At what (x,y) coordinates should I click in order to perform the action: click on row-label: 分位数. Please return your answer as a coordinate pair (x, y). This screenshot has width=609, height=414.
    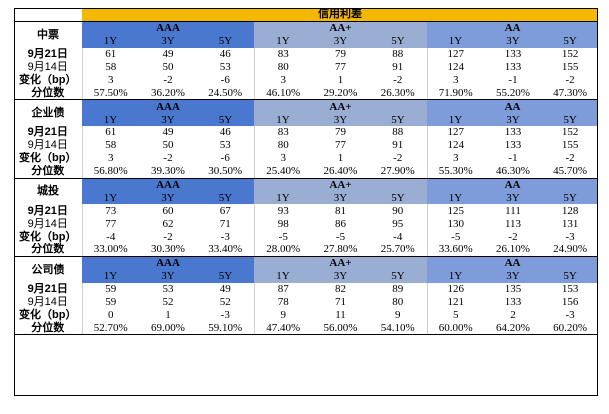
    Looking at the image, I should click on (48, 250).